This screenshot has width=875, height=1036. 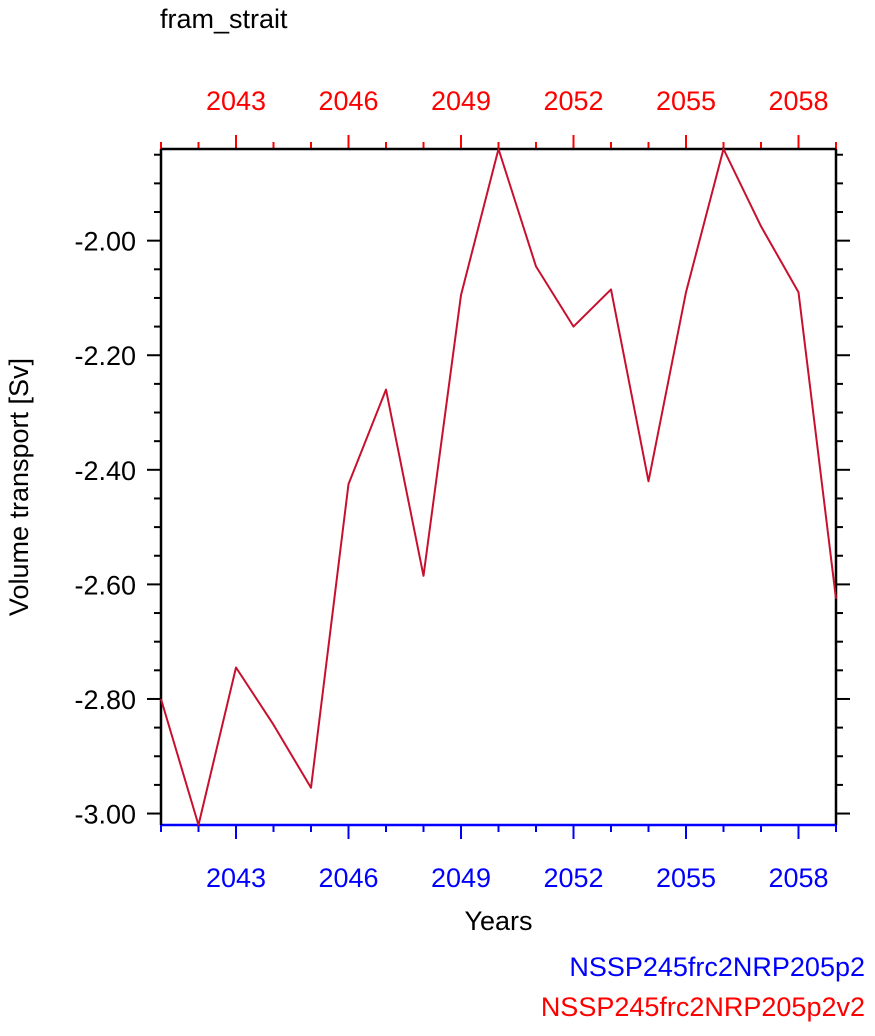 I want to click on x-tick-label-top: 2049, so click(x=461, y=101).